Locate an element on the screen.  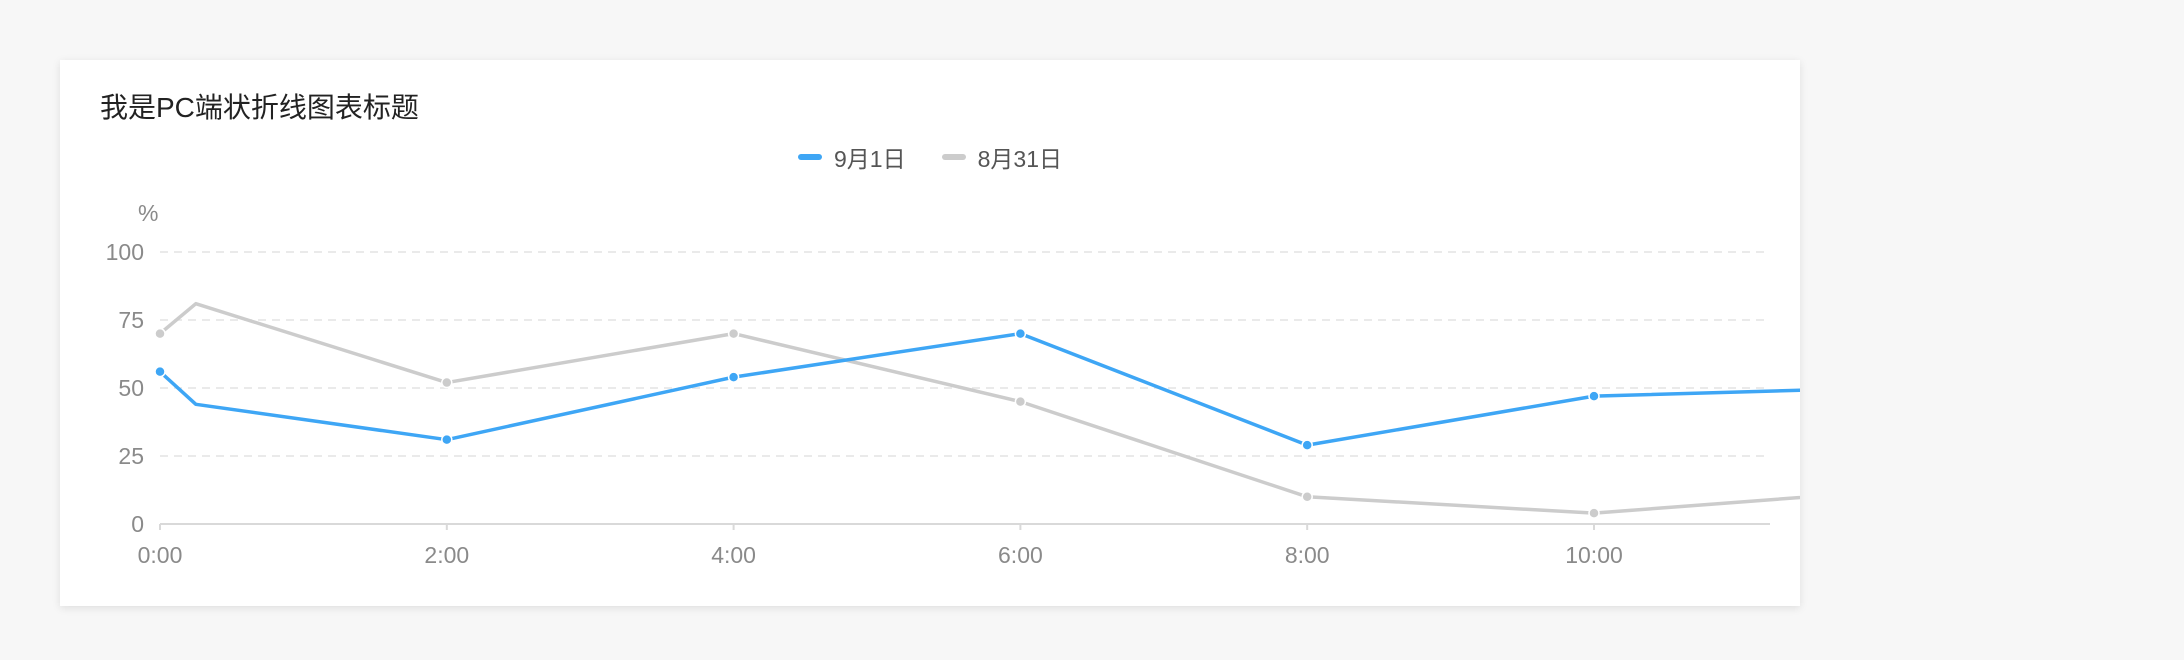
y-tick-label: 50 is located at coordinates (131, 388).